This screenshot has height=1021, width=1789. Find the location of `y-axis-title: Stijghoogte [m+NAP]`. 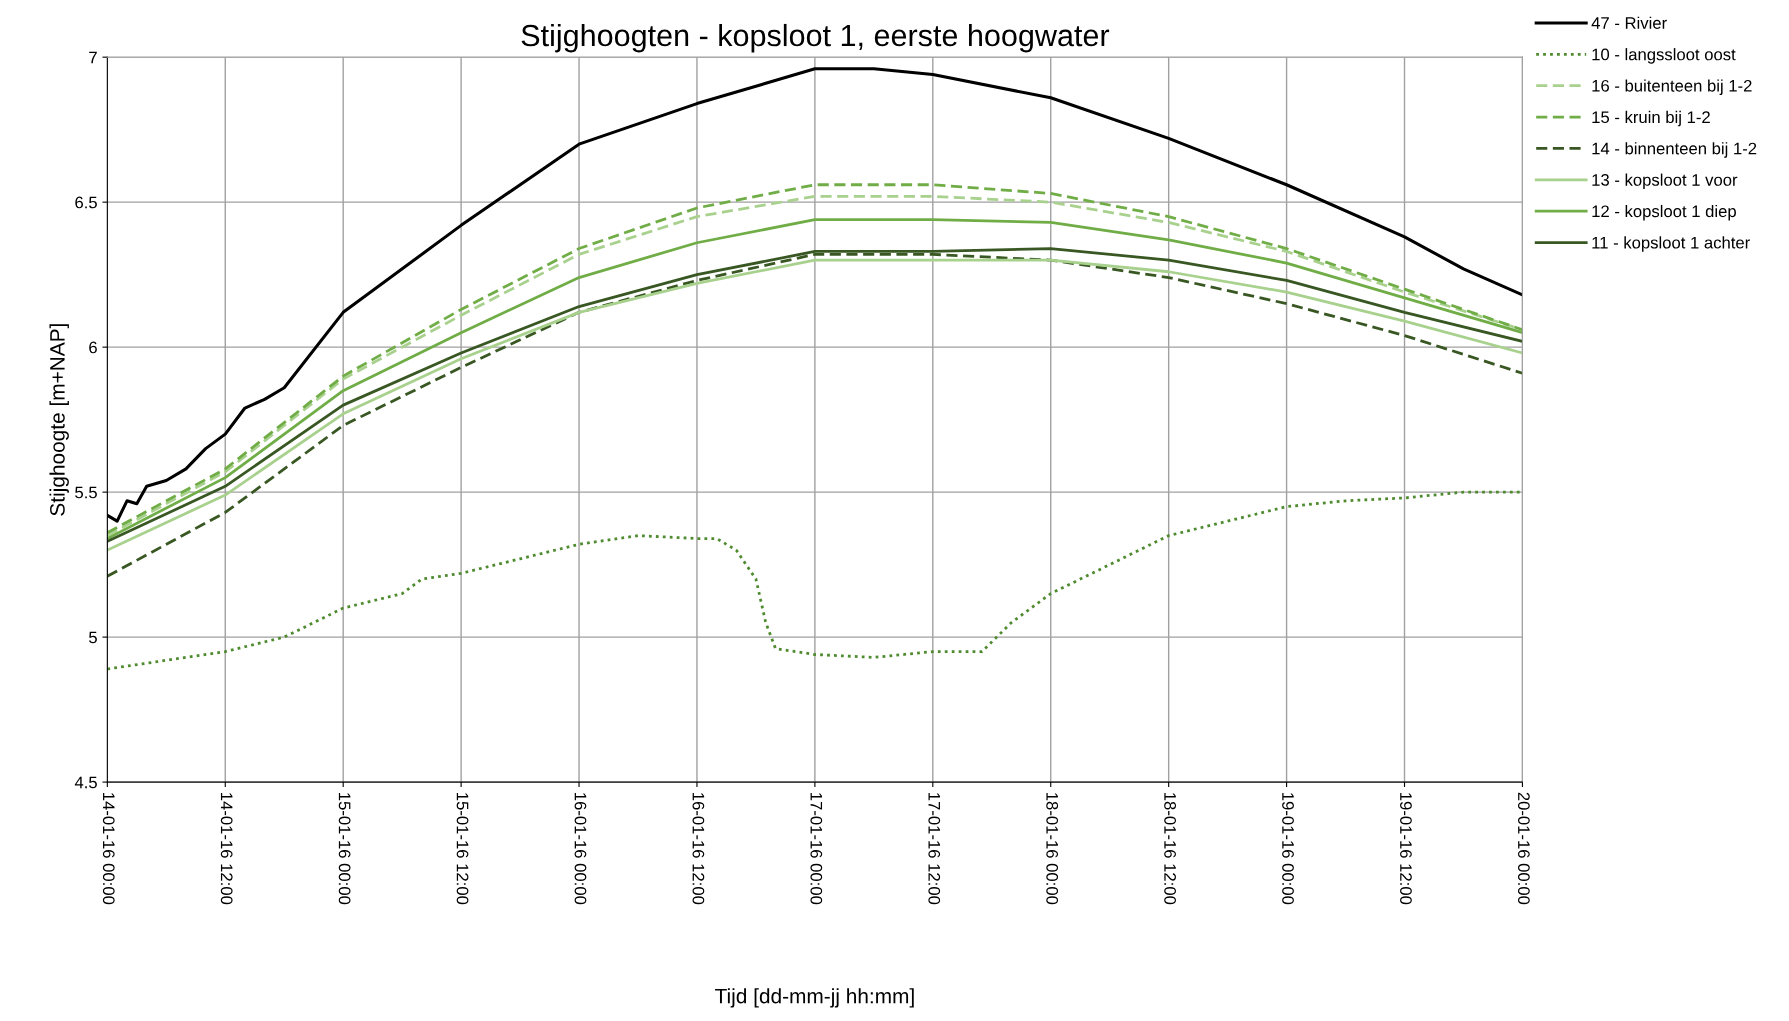

y-axis-title: Stijghoogte [m+NAP] is located at coordinates (59, 420).